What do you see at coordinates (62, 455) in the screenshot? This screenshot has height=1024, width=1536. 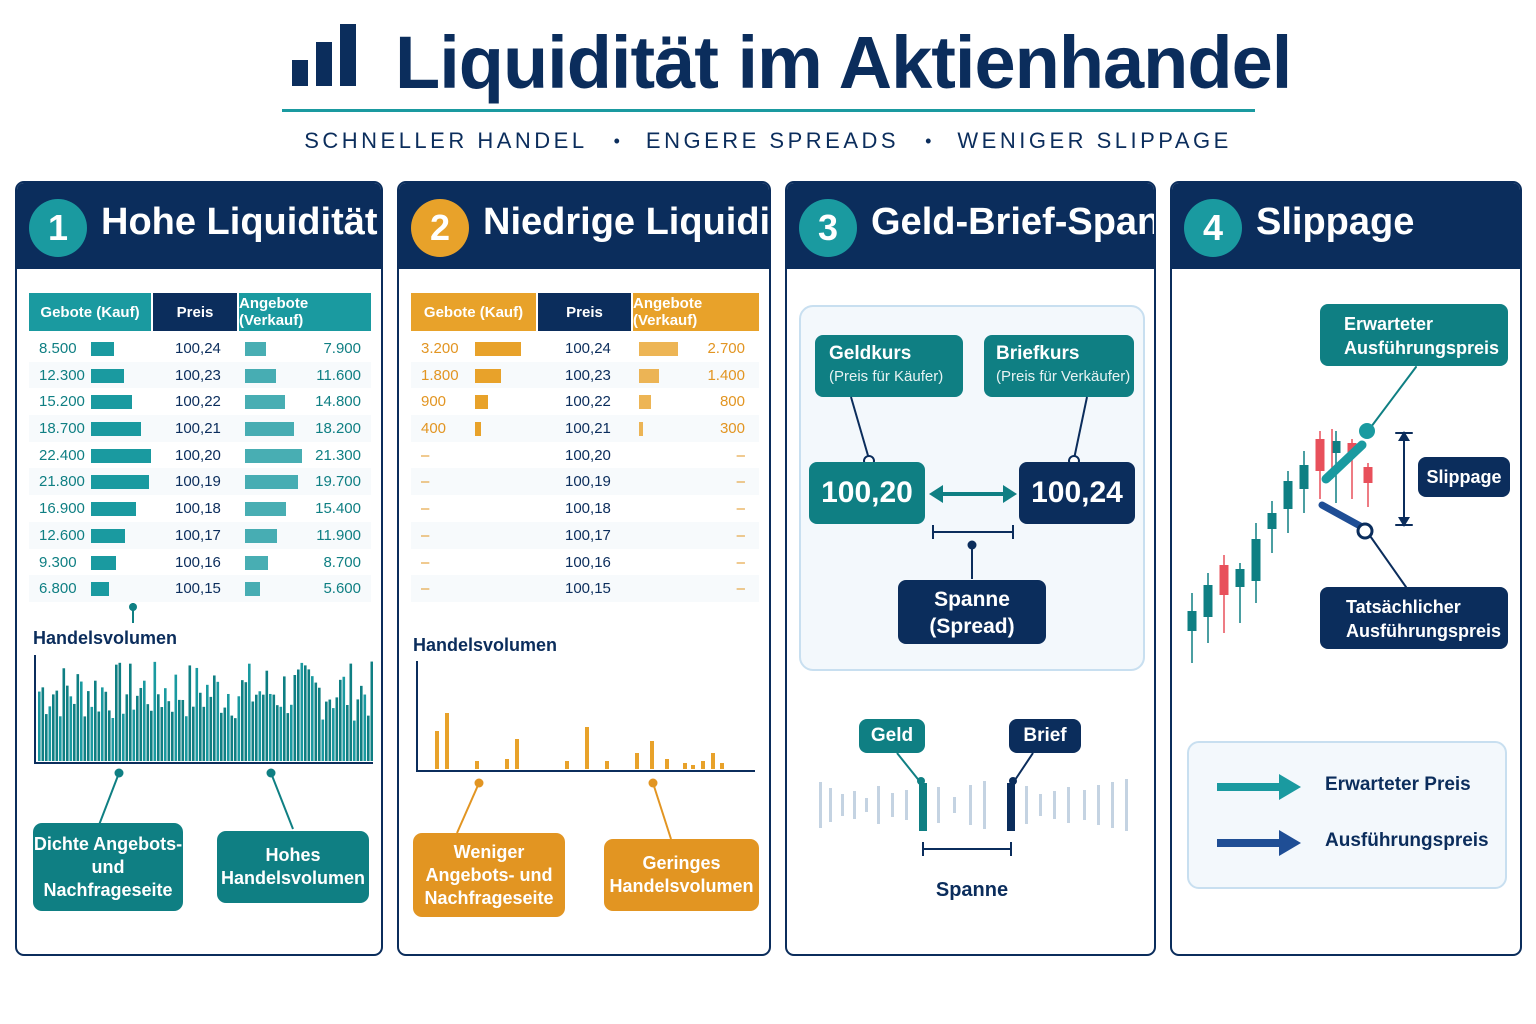 I see `bid-volume: 22.400` at bounding box center [62, 455].